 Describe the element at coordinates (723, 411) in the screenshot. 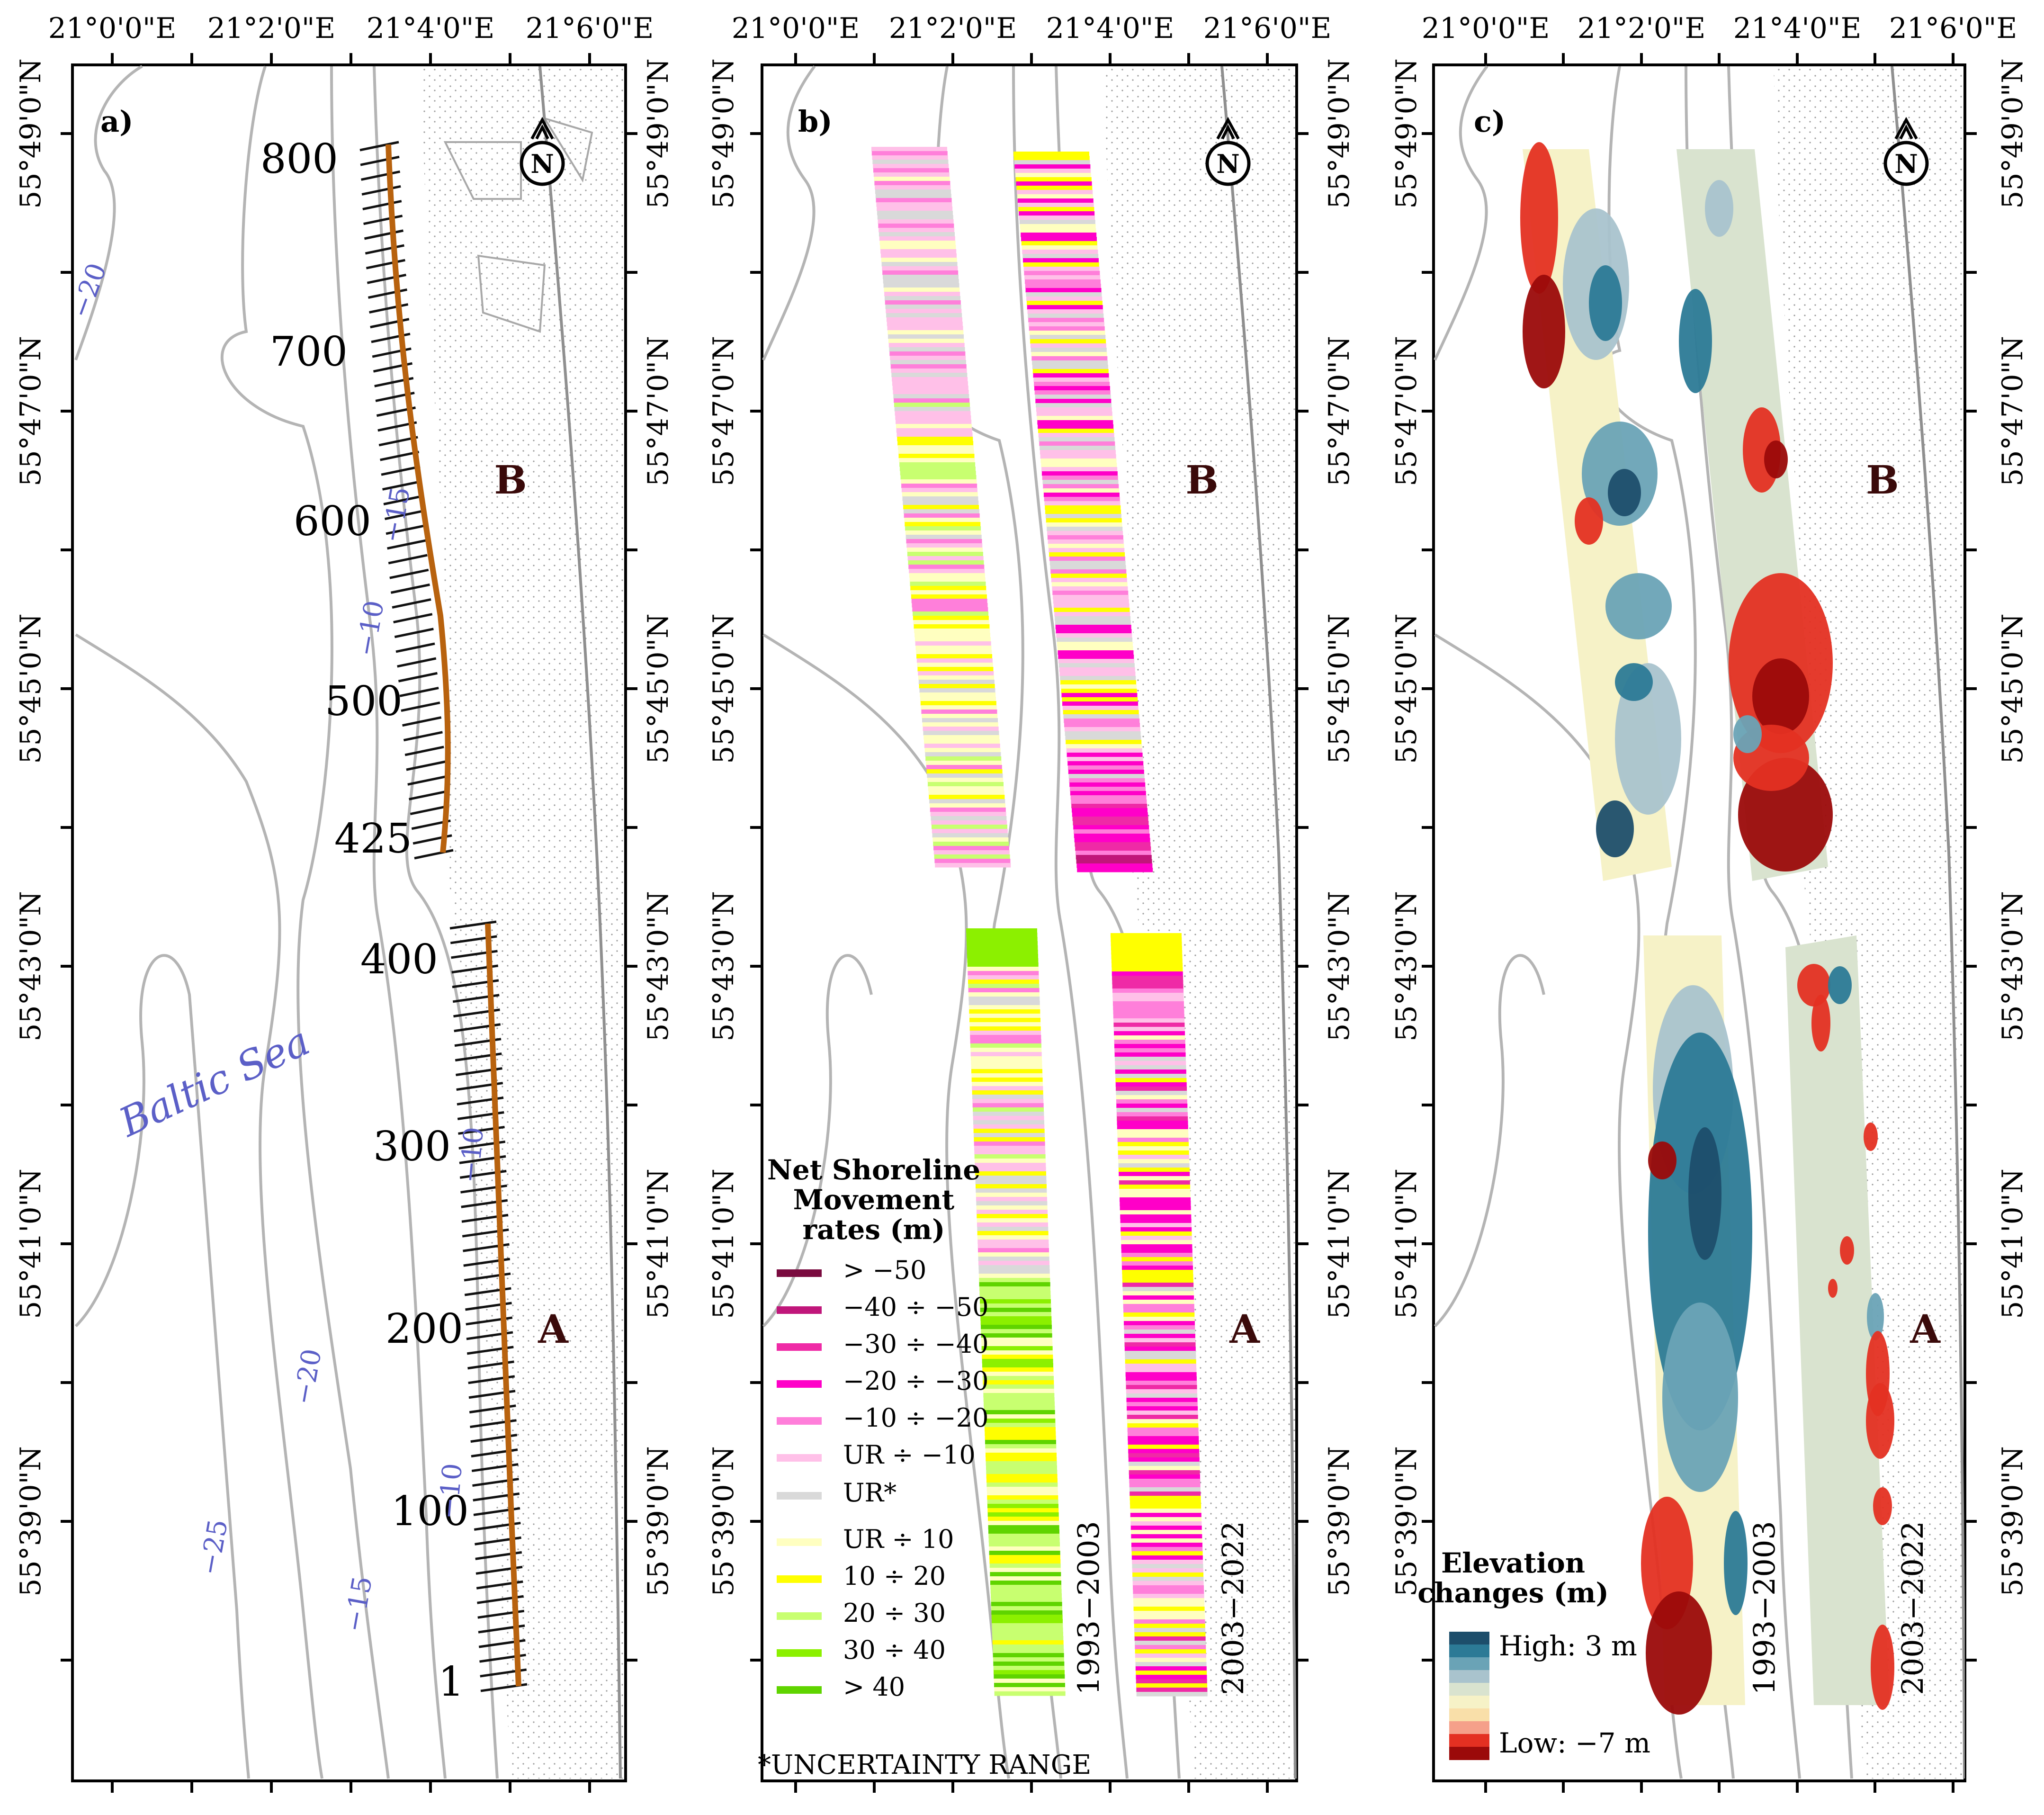

I see `lat-label: 55°47'0"N` at that location.